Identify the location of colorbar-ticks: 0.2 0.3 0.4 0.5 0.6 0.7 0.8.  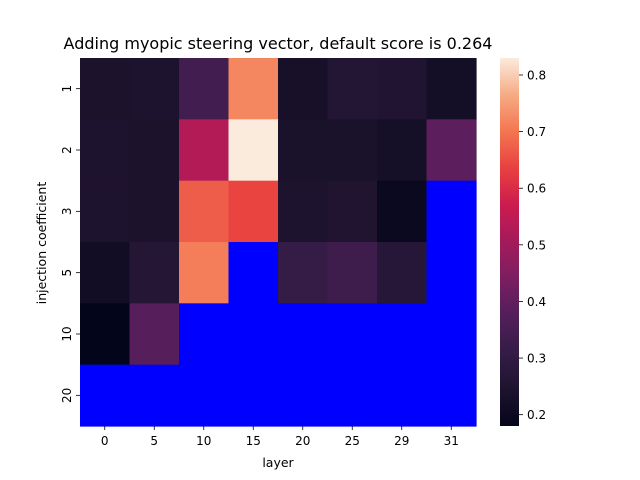
(532, 245).